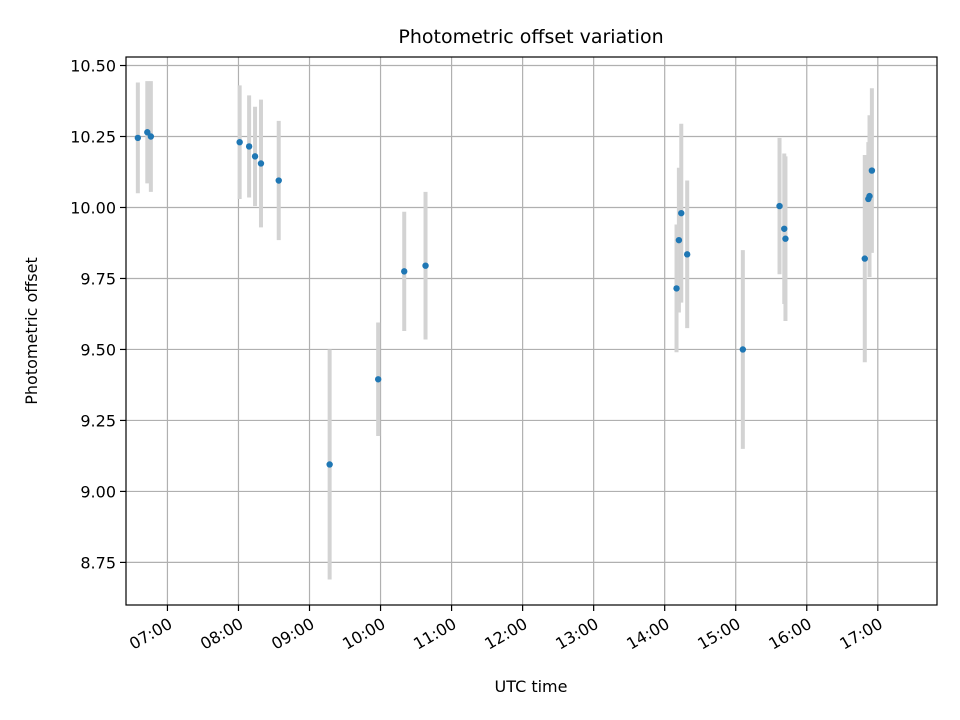  What do you see at coordinates (531, 686) in the screenshot?
I see `x-axis-label: UTC time` at bounding box center [531, 686].